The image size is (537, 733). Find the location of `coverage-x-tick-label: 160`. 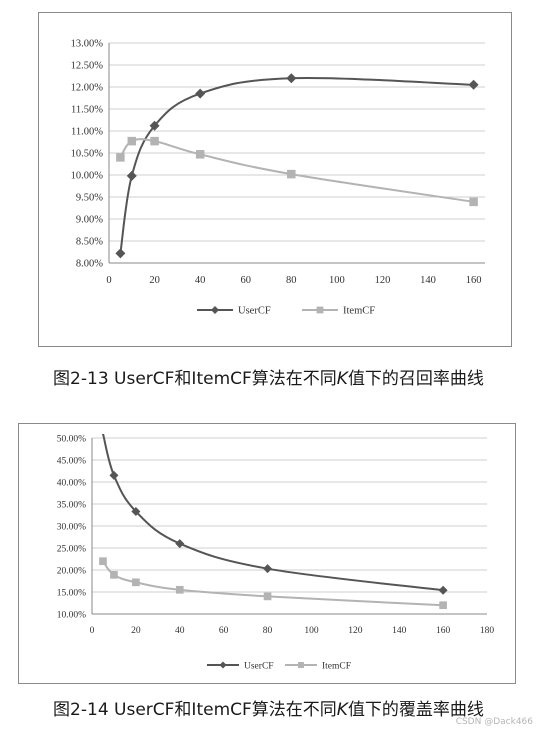

coverage-x-tick-label: 160 is located at coordinates (443, 631).